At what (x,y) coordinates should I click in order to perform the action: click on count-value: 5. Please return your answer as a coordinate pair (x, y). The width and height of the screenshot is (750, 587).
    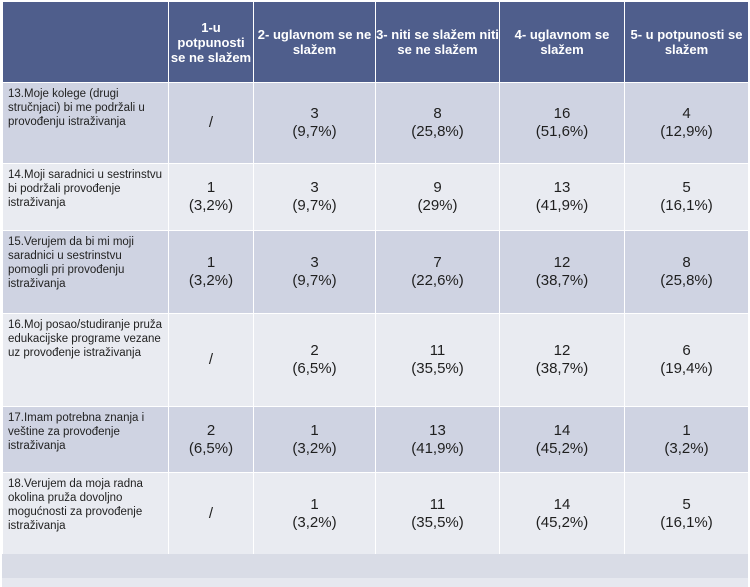
    Looking at the image, I should click on (686, 504).